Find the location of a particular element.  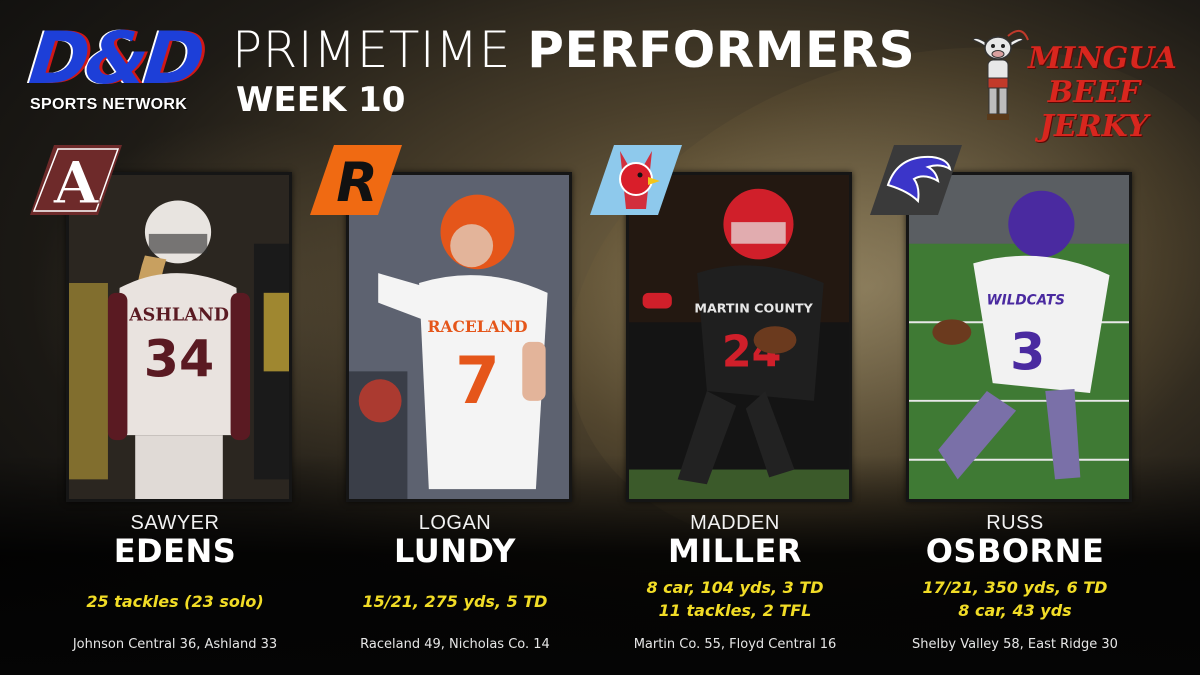

player-last-name: MILLER is located at coordinates (735, 551).